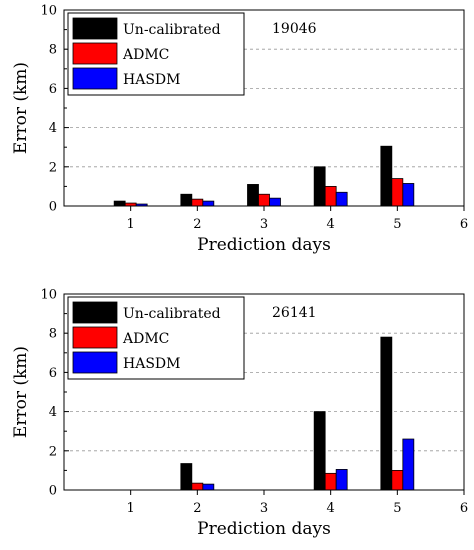  What do you see at coordinates (294, 29) in the screenshot?
I see `panel-annotation: 19046` at bounding box center [294, 29].